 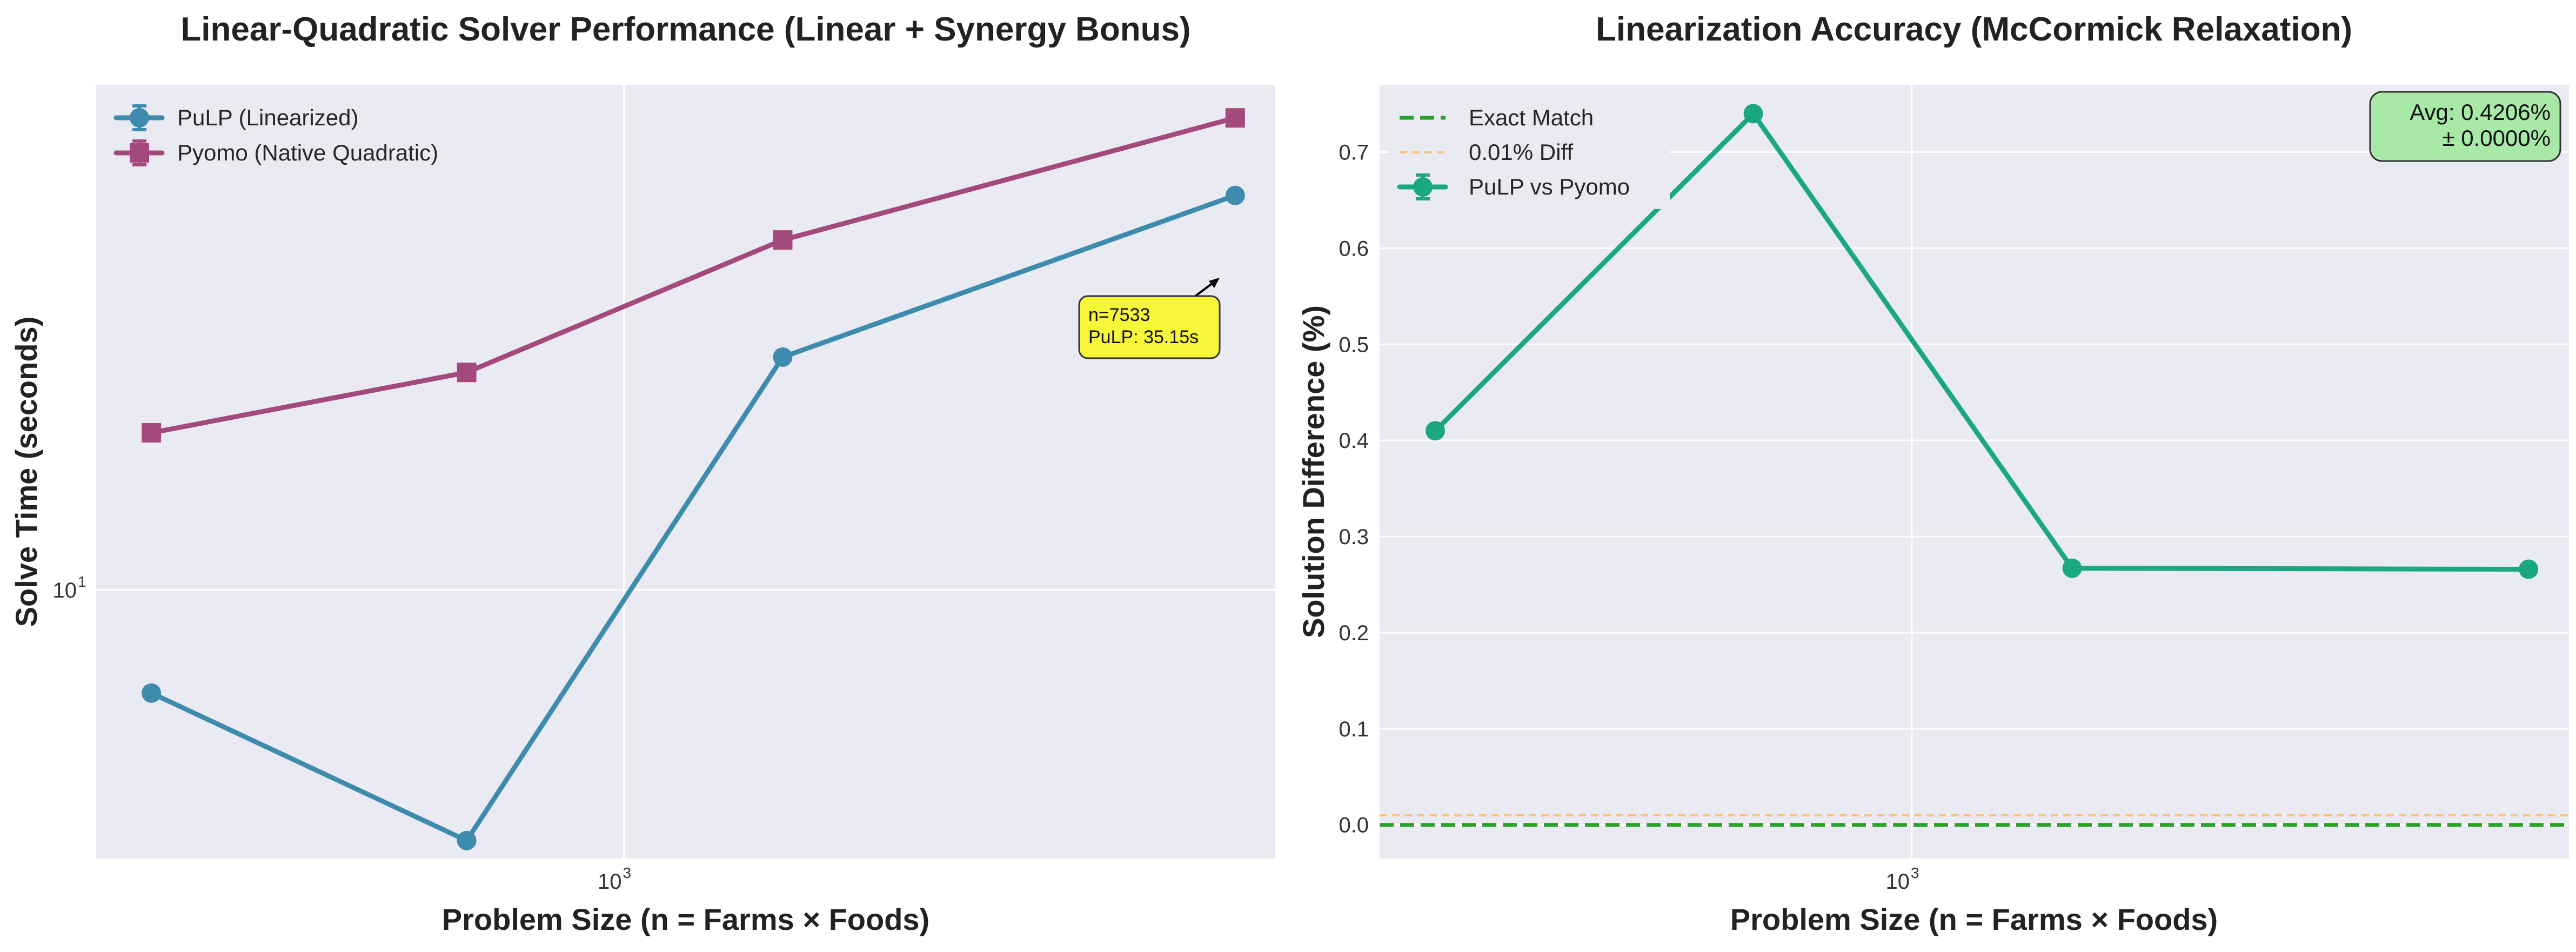 What do you see at coordinates (1354, 153) in the screenshot?
I see `y-tick-label: 0.7` at bounding box center [1354, 153].